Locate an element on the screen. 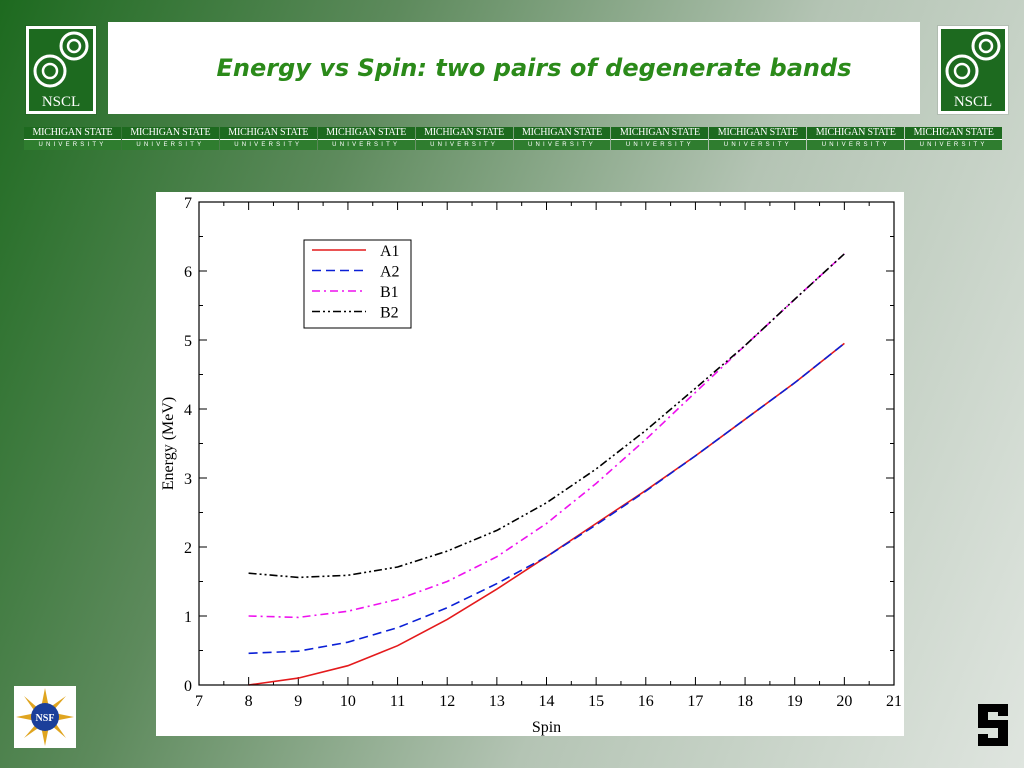 This screenshot has width=1024, height=768. msu-s-logo is located at coordinates (993, 725).